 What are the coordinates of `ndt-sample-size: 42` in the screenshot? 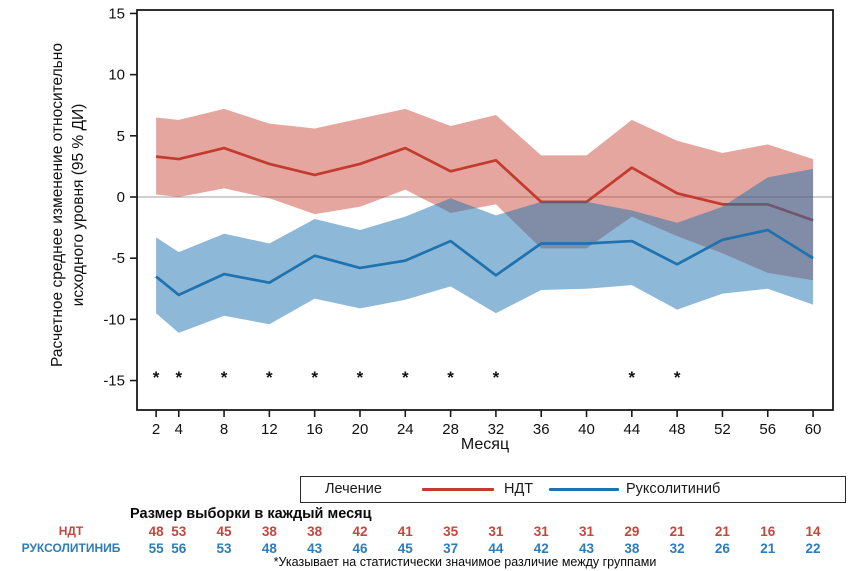 It's located at (360, 531).